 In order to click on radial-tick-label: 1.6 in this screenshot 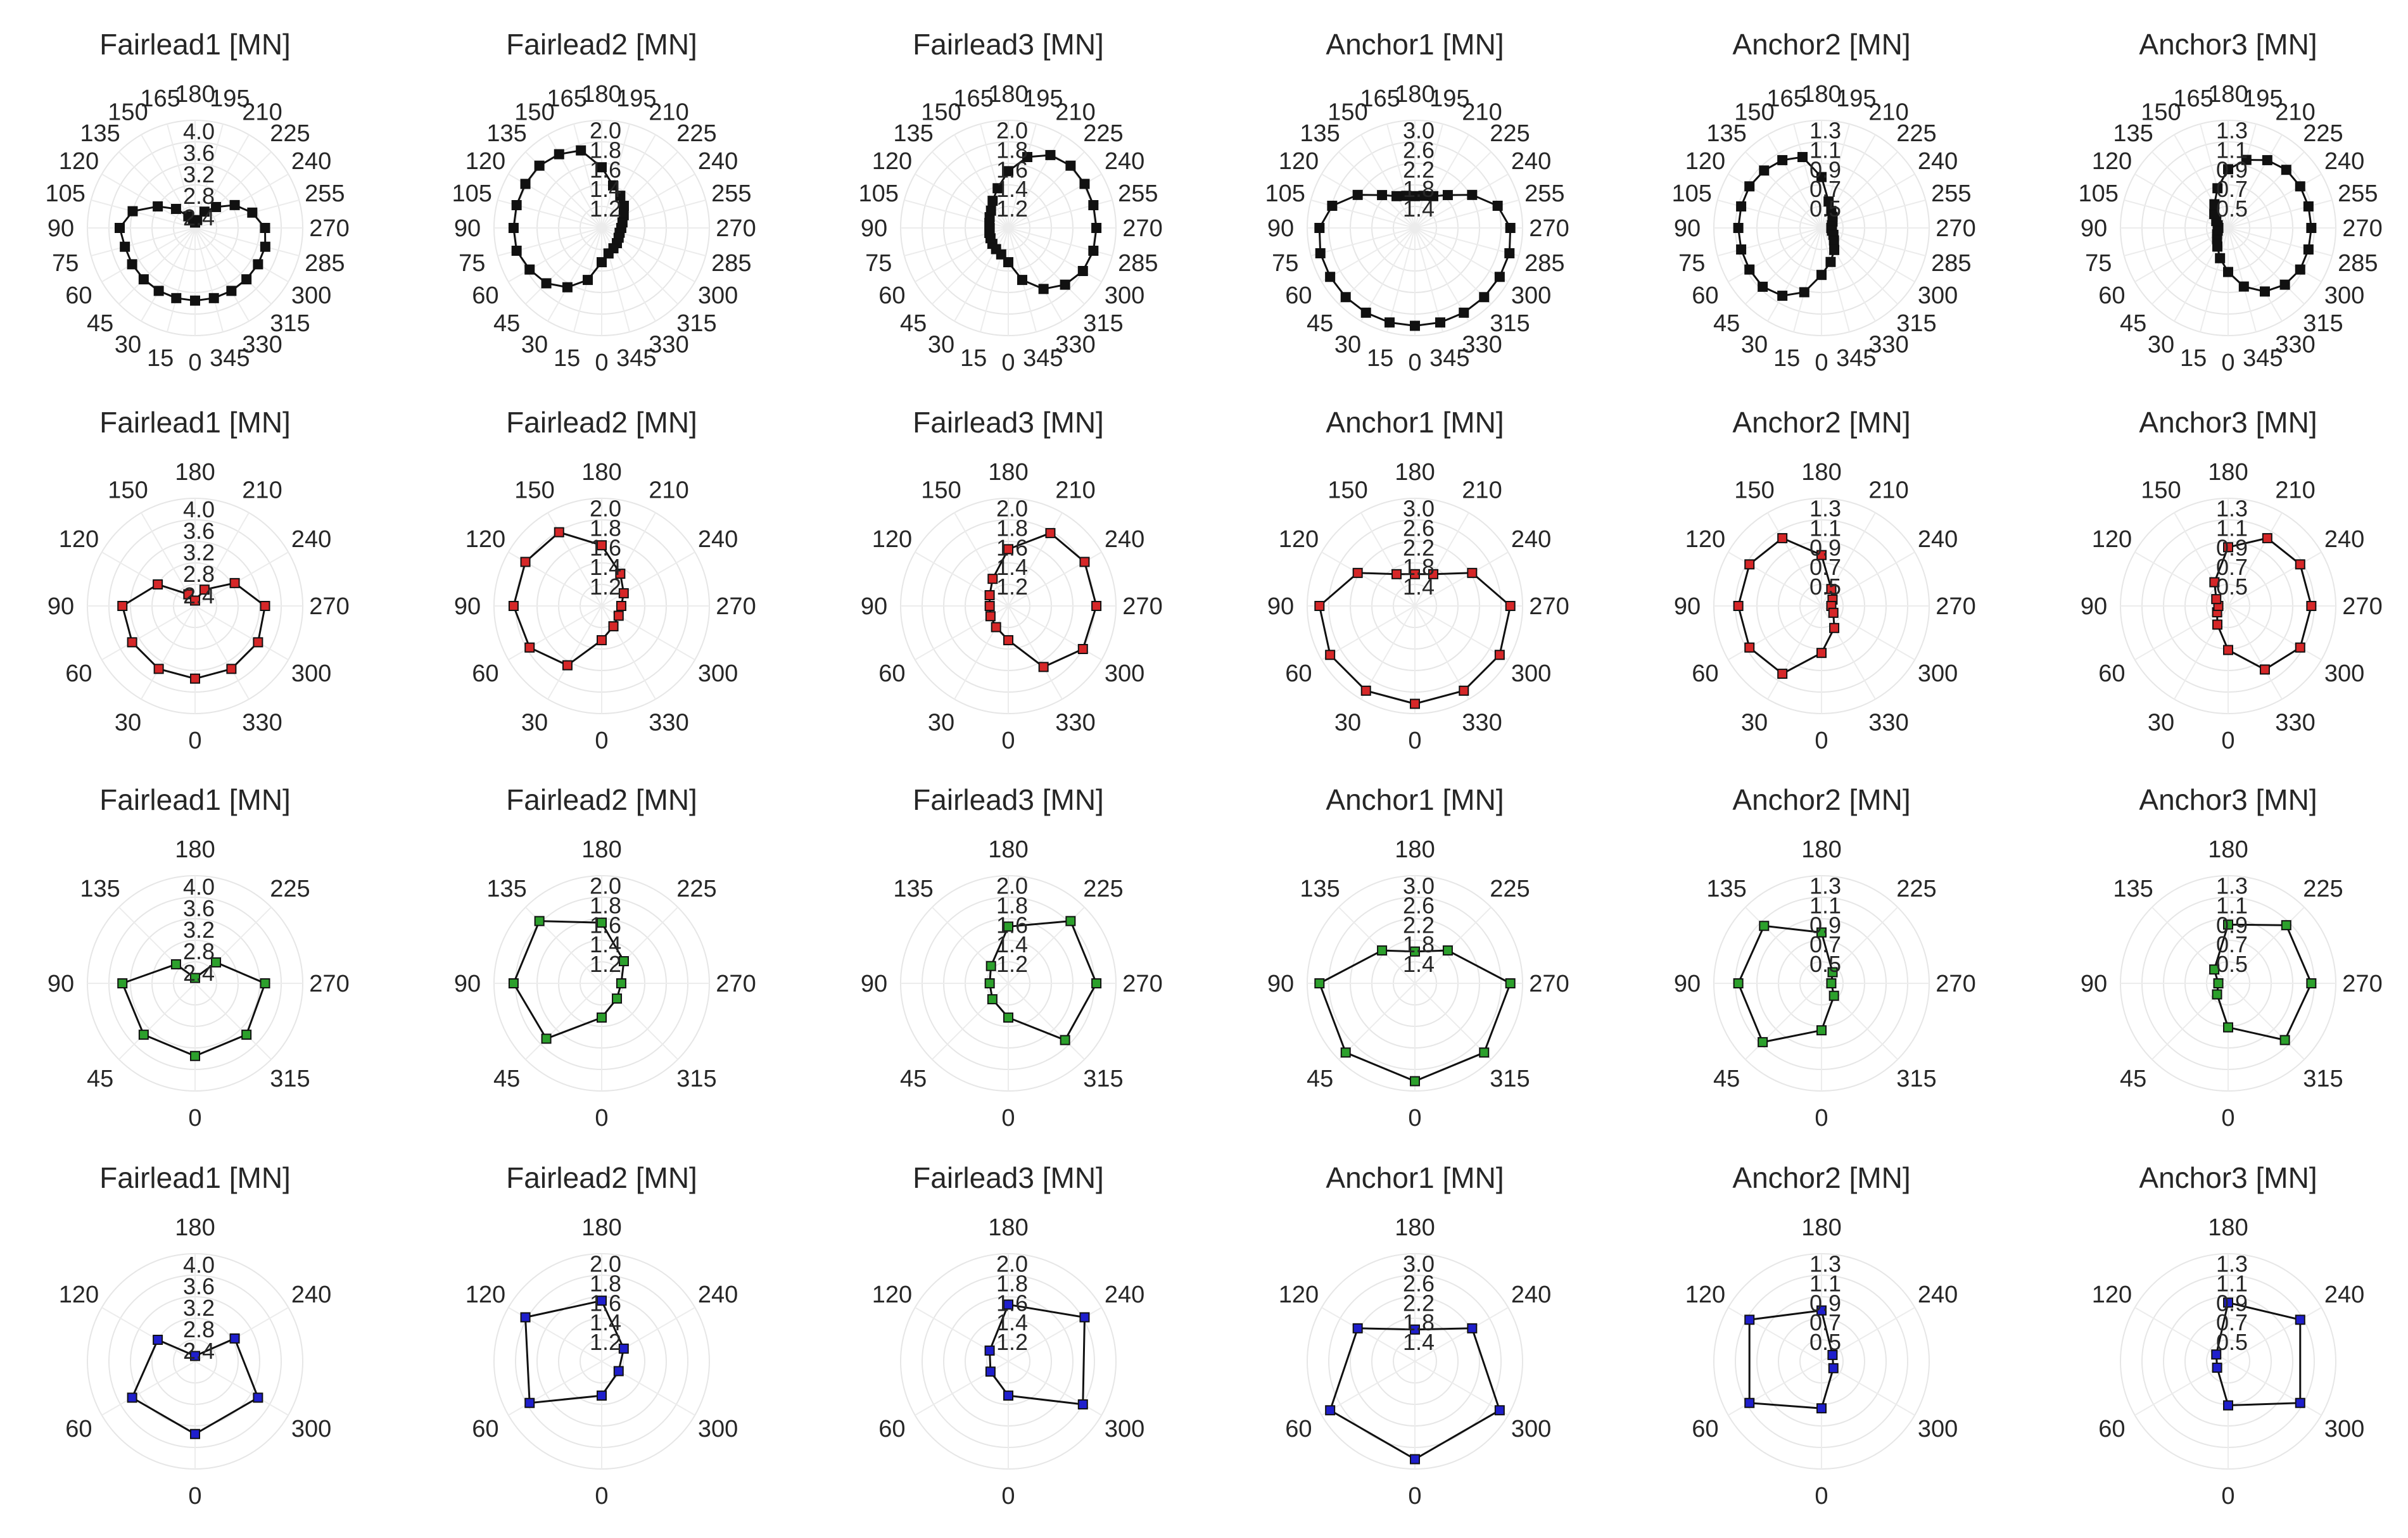, I will do `click(1012, 547)`.